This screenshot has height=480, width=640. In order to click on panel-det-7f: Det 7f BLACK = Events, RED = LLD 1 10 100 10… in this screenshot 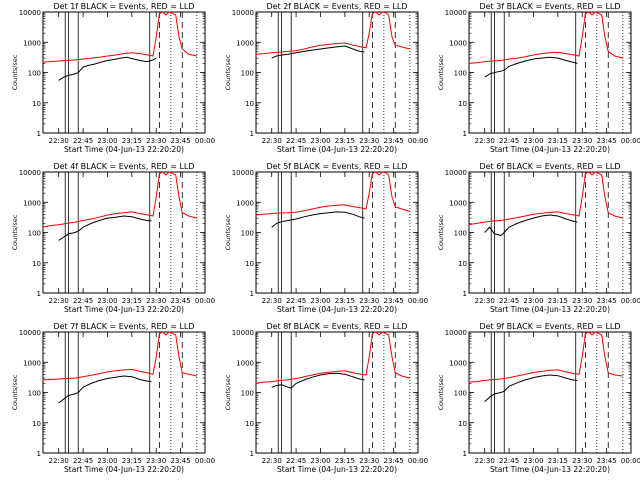, I will do `click(113, 398)`.